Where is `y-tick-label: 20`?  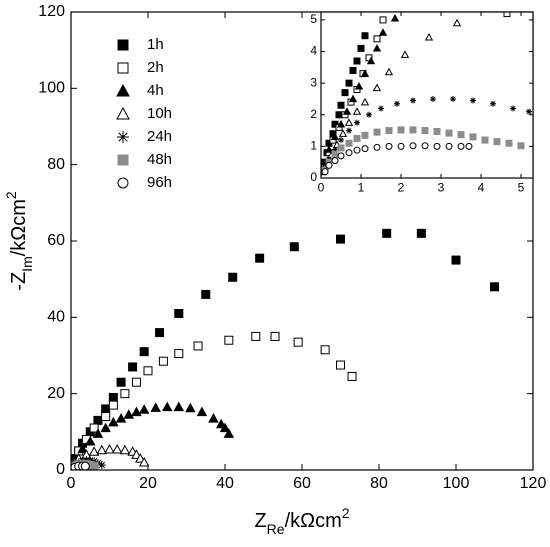
y-tick-label: 20 is located at coordinates (56, 393).